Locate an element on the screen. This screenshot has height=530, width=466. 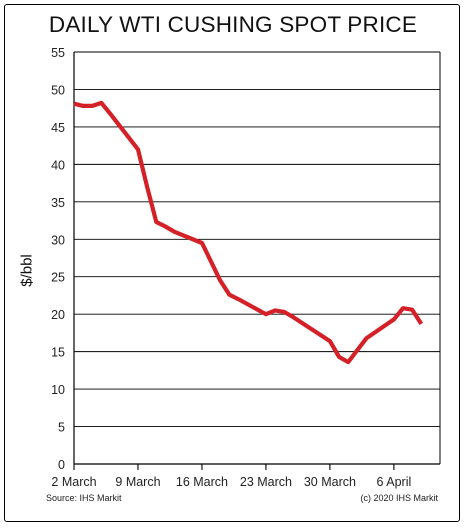
x-tick-label: 23 March is located at coordinates (266, 482).